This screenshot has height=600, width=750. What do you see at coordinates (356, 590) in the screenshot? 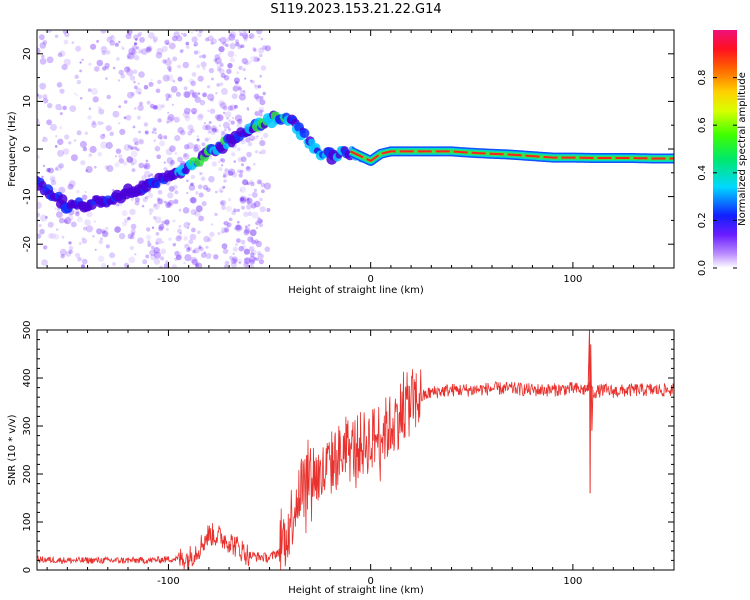
I see `snr-xlabel: Height of straight line (km)` at bounding box center [356, 590].